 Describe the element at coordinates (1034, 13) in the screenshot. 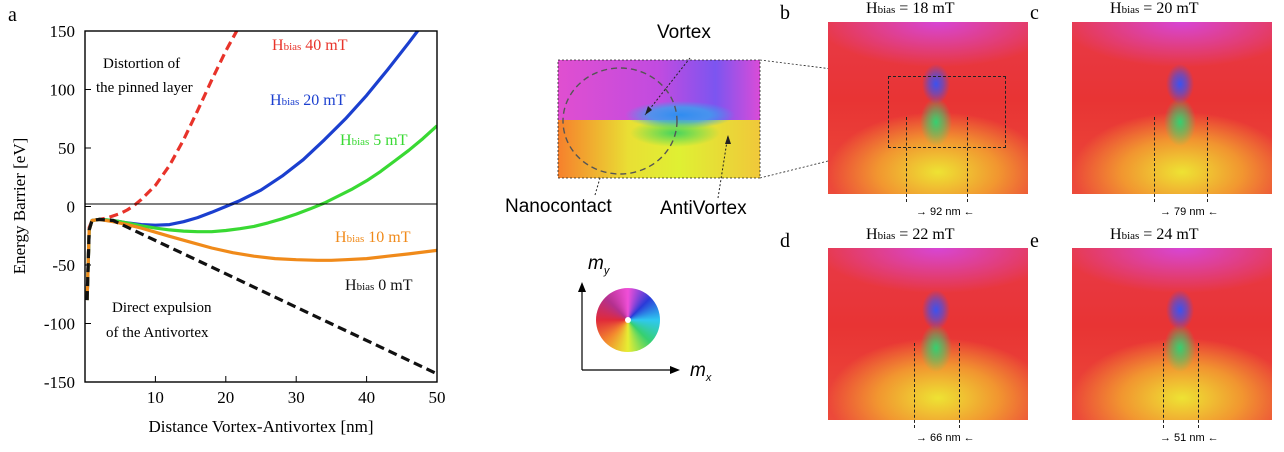

I see `panel-letter-c: c` at that location.